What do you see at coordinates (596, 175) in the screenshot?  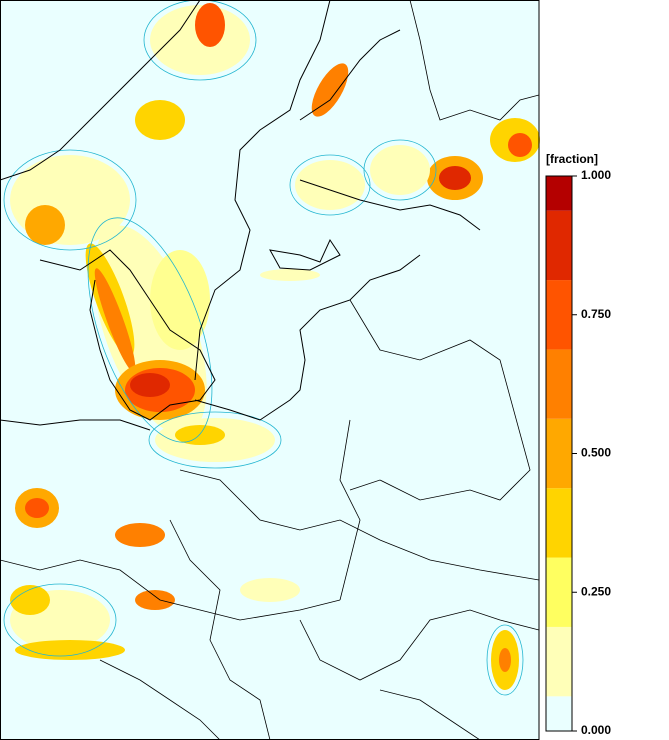 I see `colorbar-tick-label: 1.000` at bounding box center [596, 175].